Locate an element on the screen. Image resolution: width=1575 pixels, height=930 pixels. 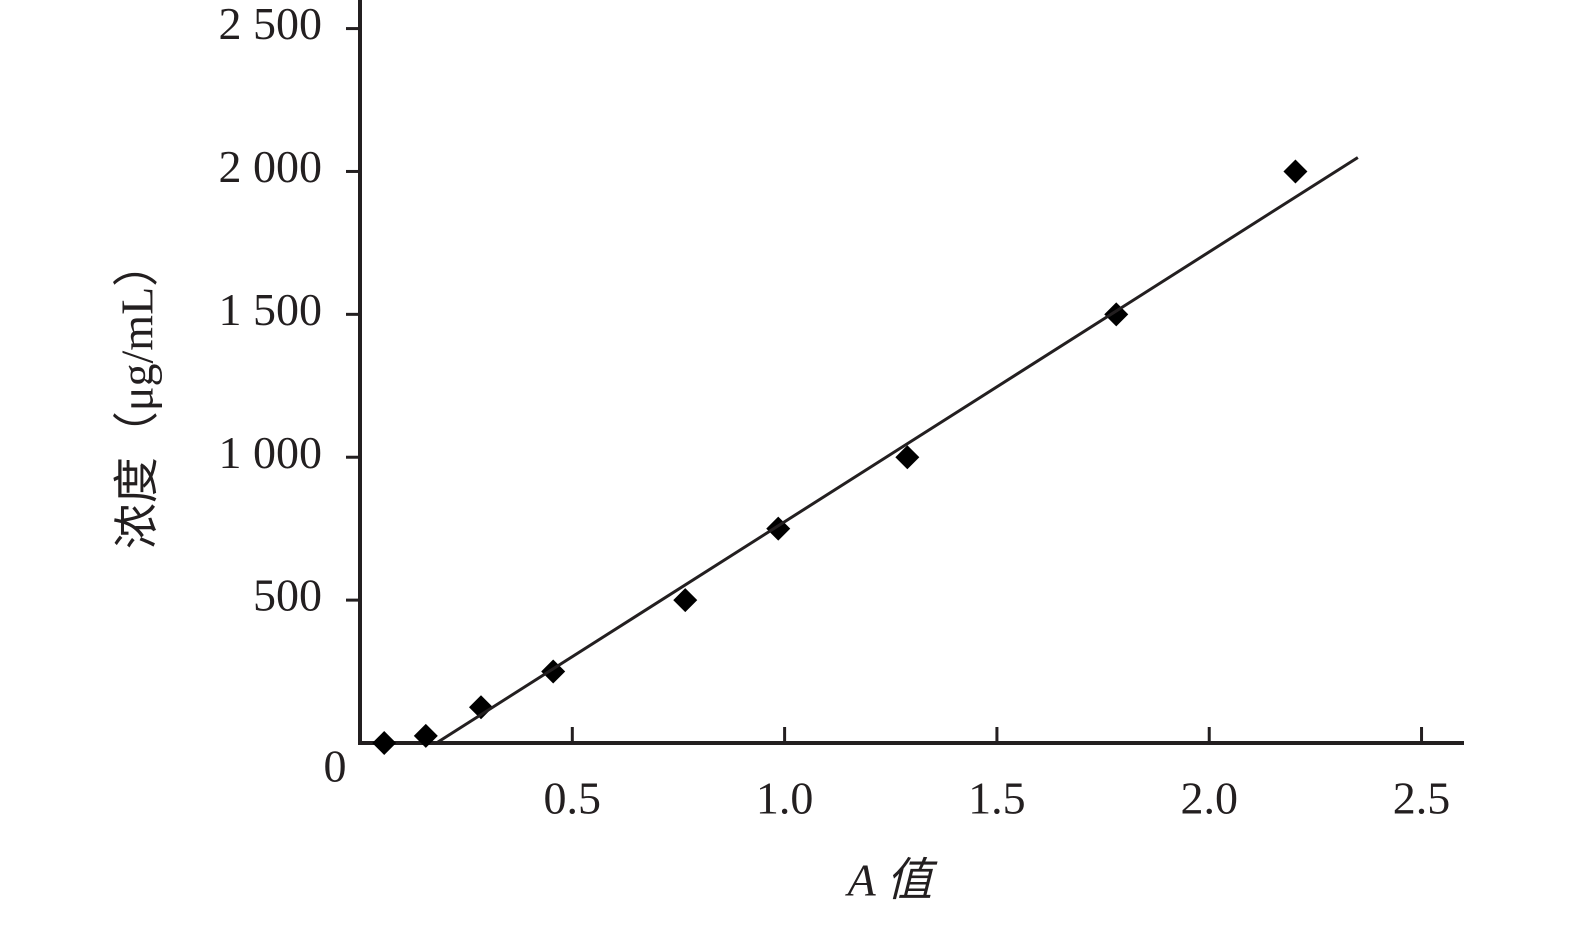
x-tick-label: 1.0 is located at coordinates (785, 798).